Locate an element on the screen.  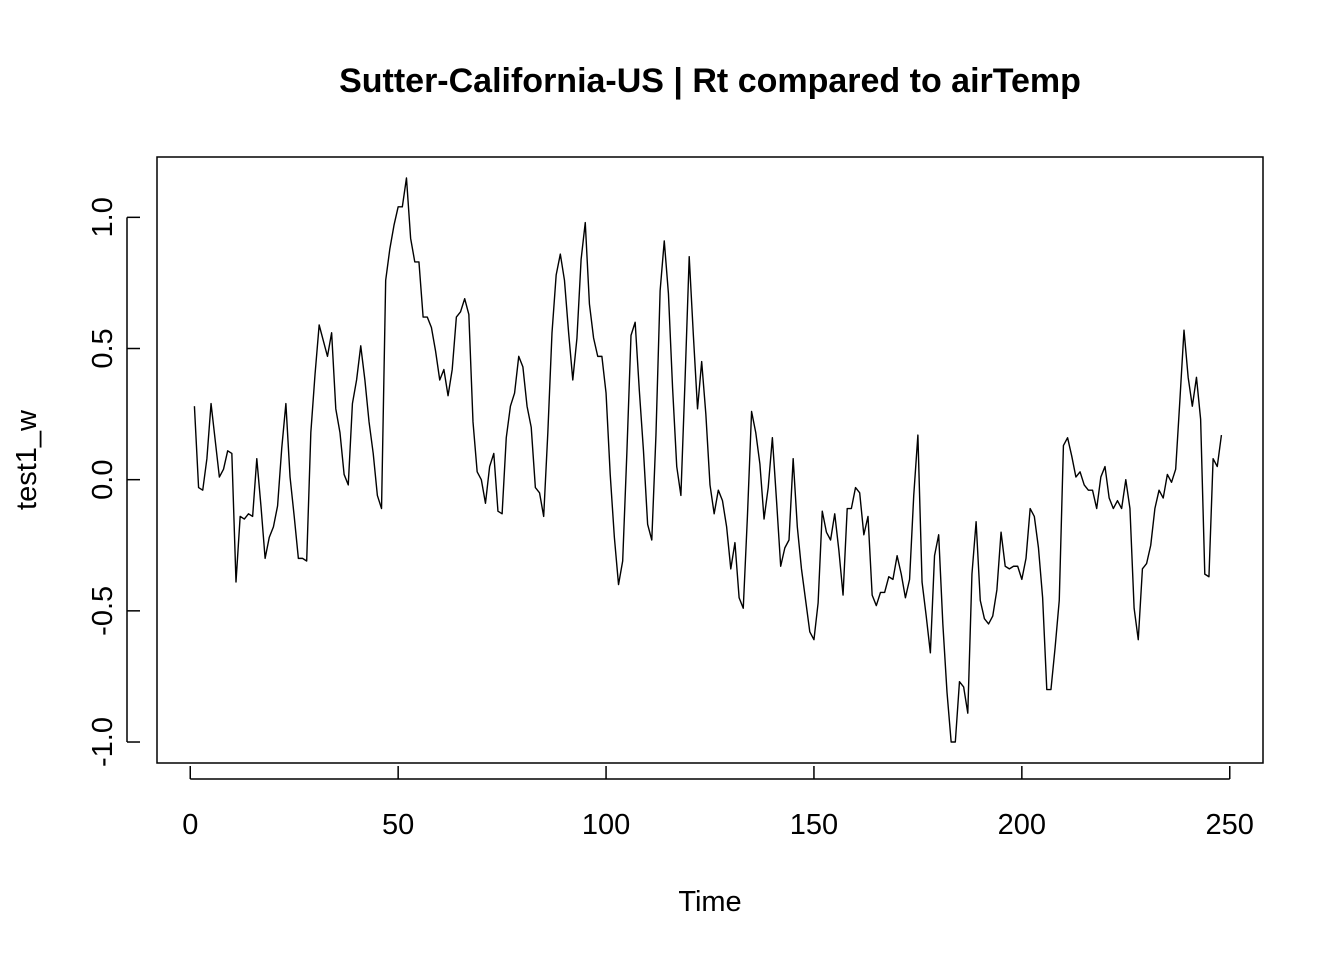
y-tick-label: -0.5 is located at coordinates (103, 611).